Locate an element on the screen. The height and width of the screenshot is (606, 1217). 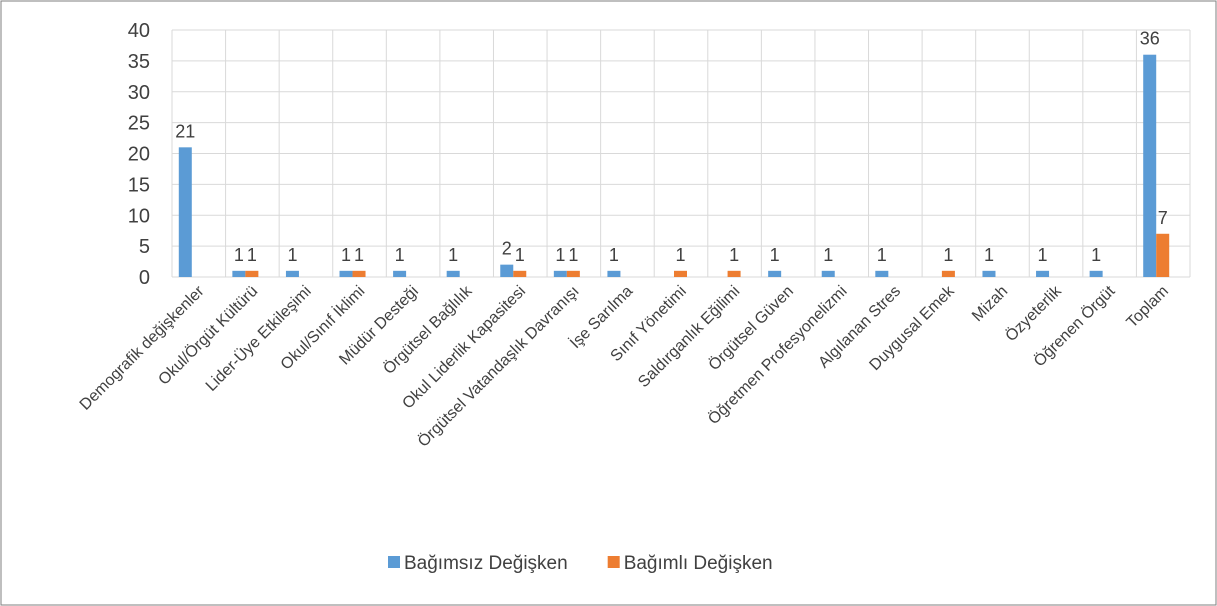
y-tick-label: 15 is located at coordinates (139, 185).